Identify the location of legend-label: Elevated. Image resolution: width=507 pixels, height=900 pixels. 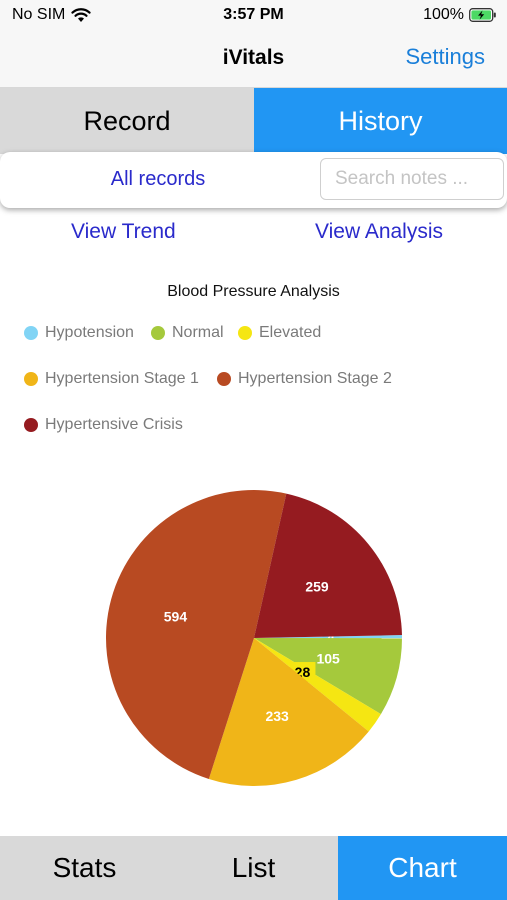
(290, 332).